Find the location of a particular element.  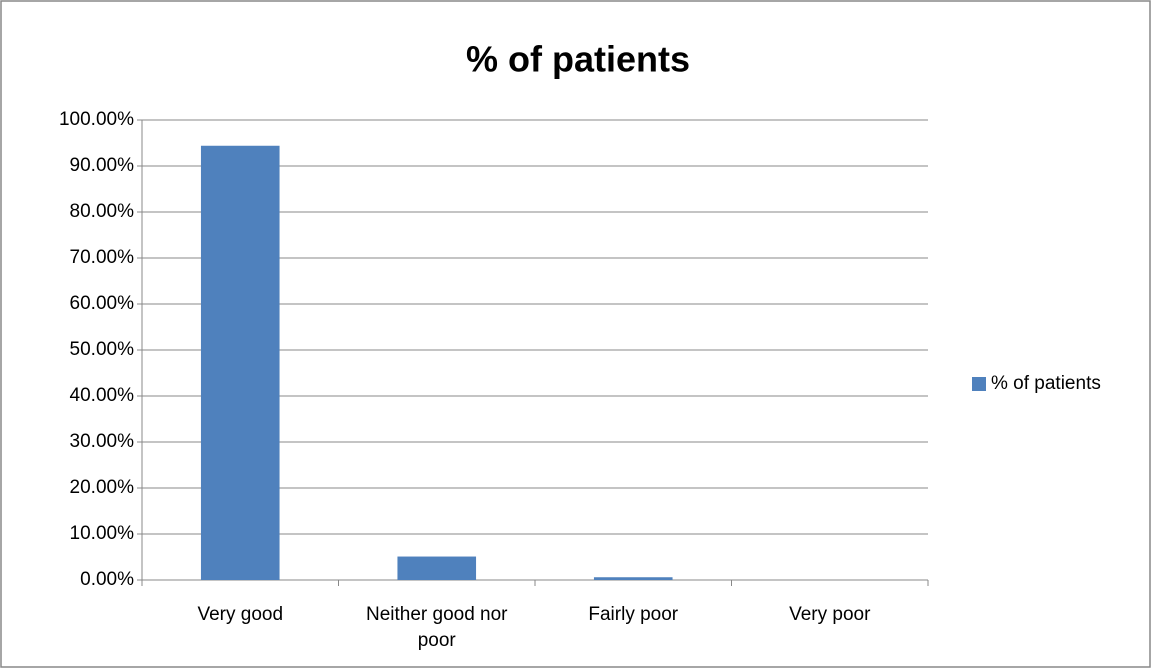

y-tick-label: 60.00% is located at coordinates (102, 303).